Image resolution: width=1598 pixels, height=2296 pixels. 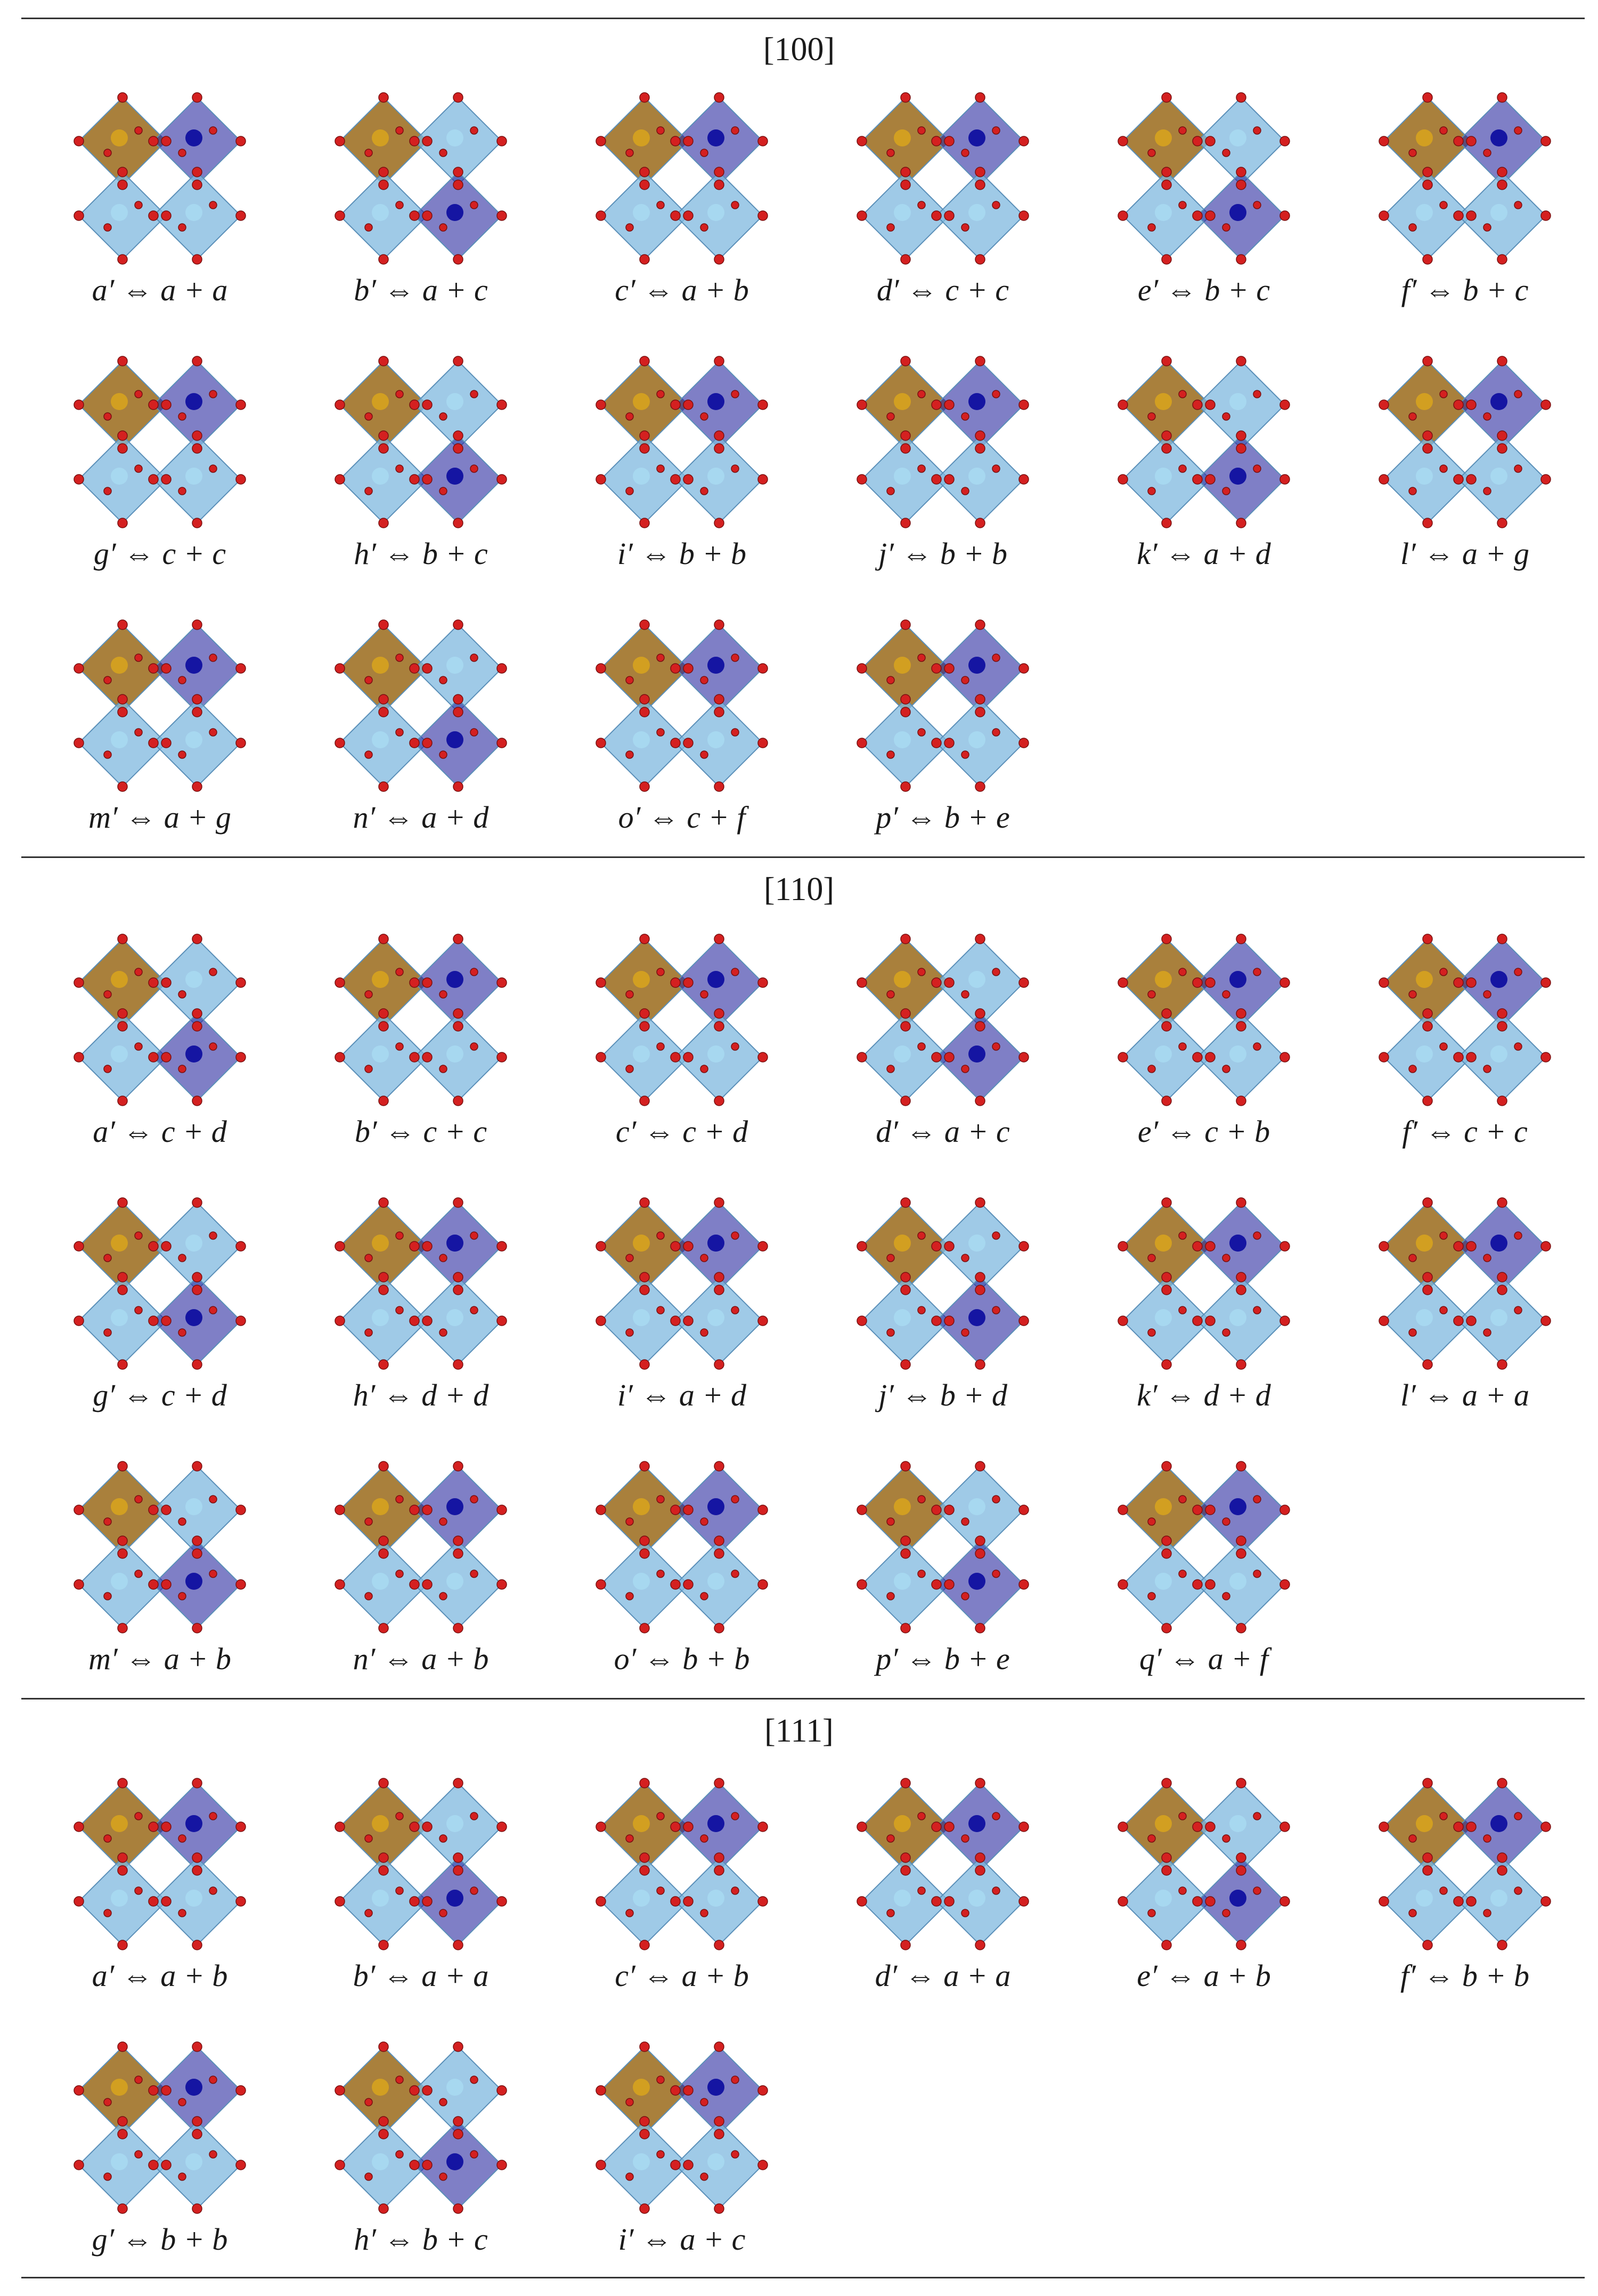 I want to click on panel-caption: q′ ⇔ a + f, so click(x=1203, y=1658).